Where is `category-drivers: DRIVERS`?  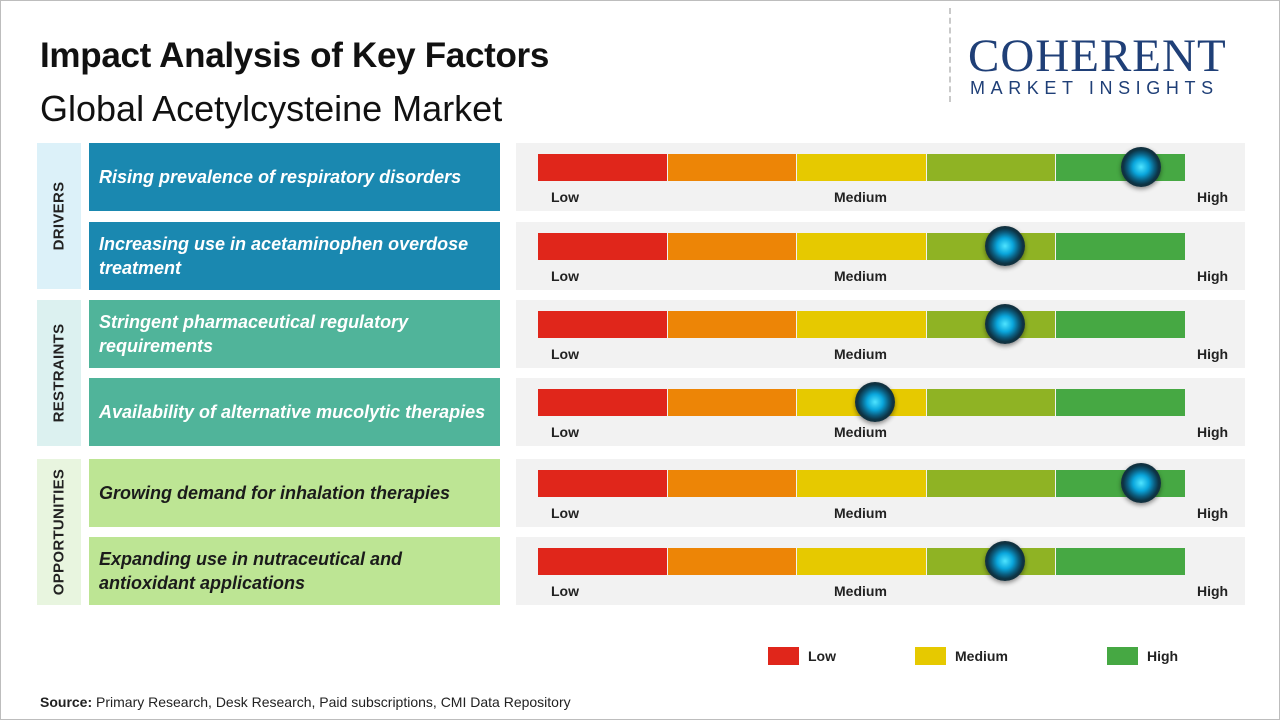 category-drivers: DRIVERS is located at coordinates (59, 216).